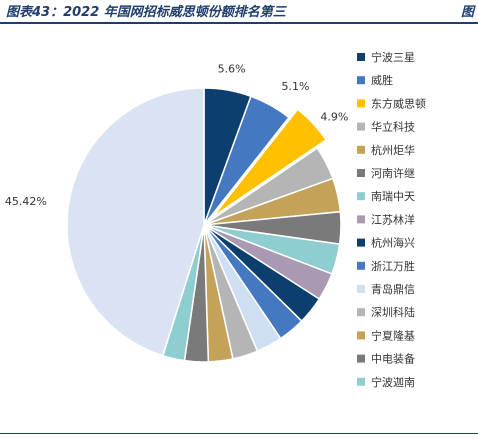  I want to click on legend-label-12: 宁夏隆基, so click(393, 335).